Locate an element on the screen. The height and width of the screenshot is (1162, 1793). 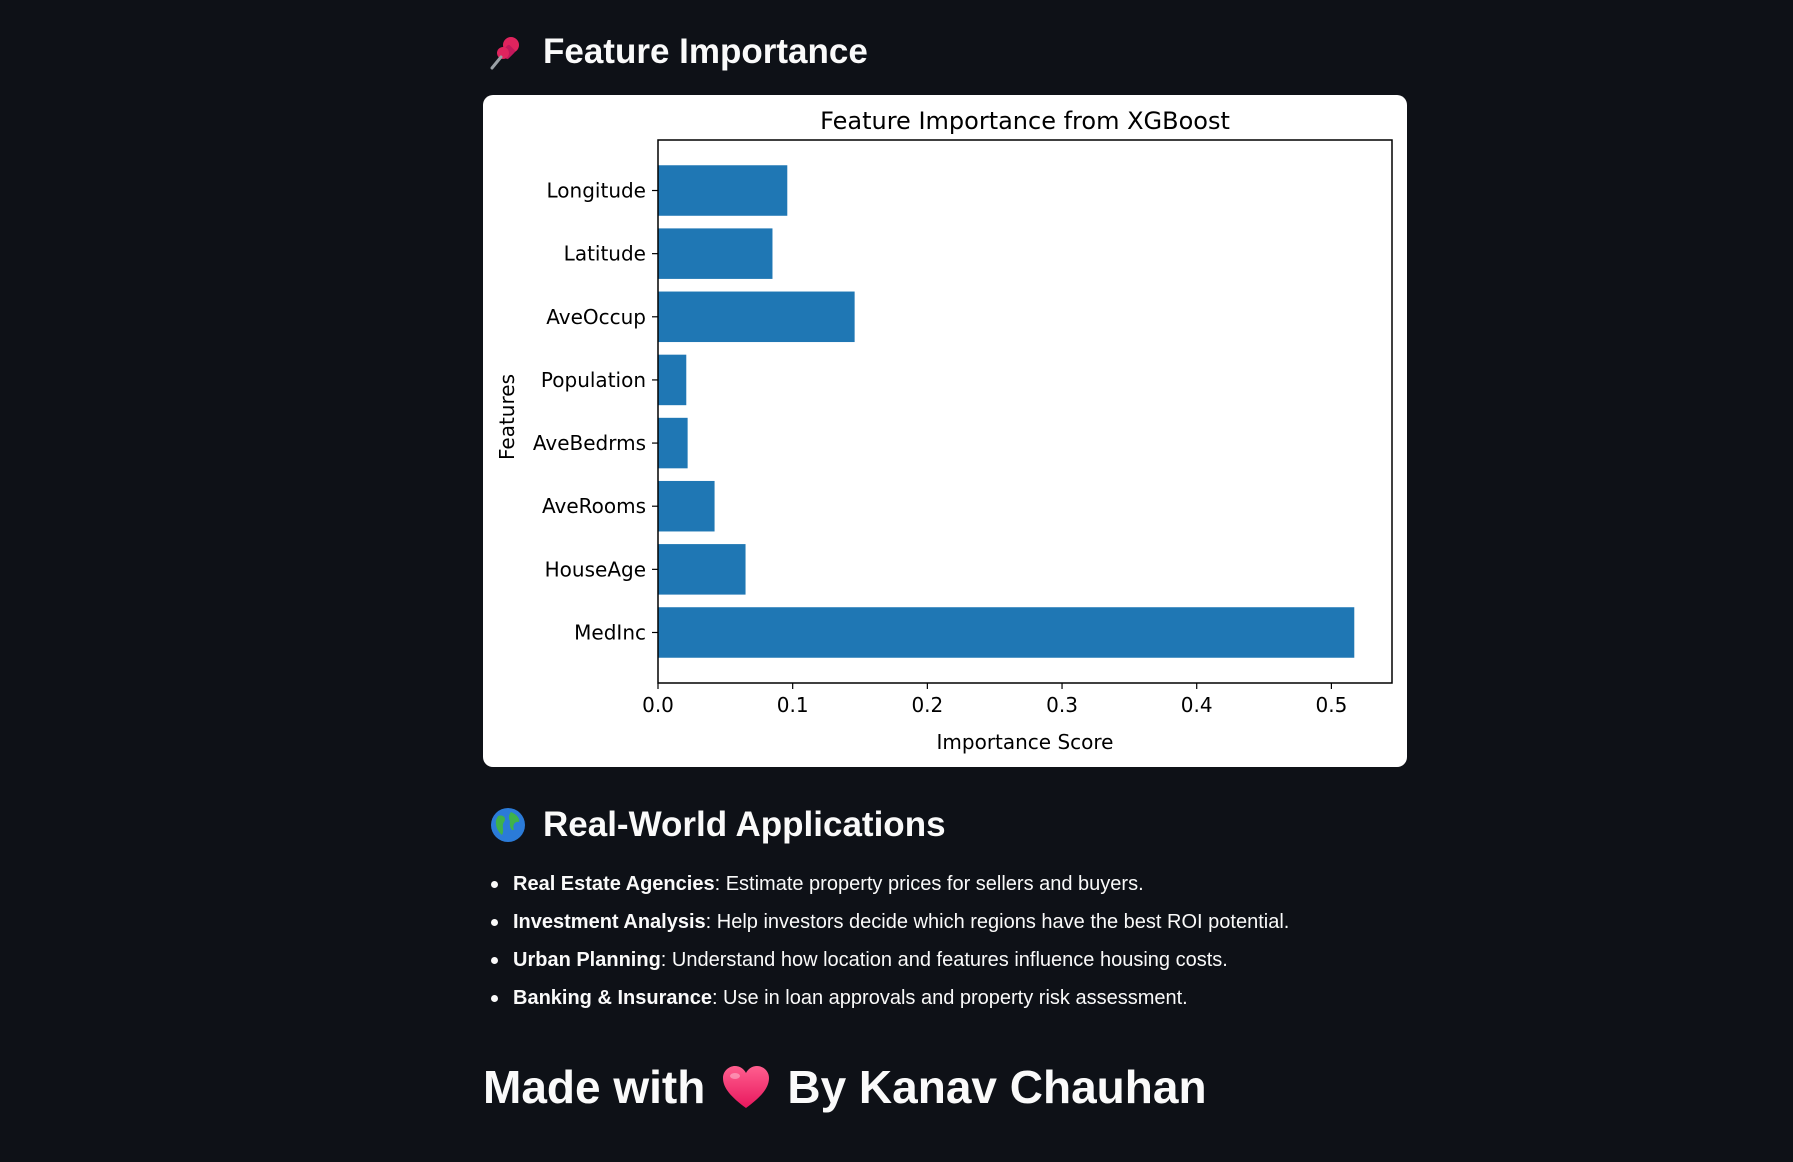
bar-latitude is located at coordinates (715, 253).